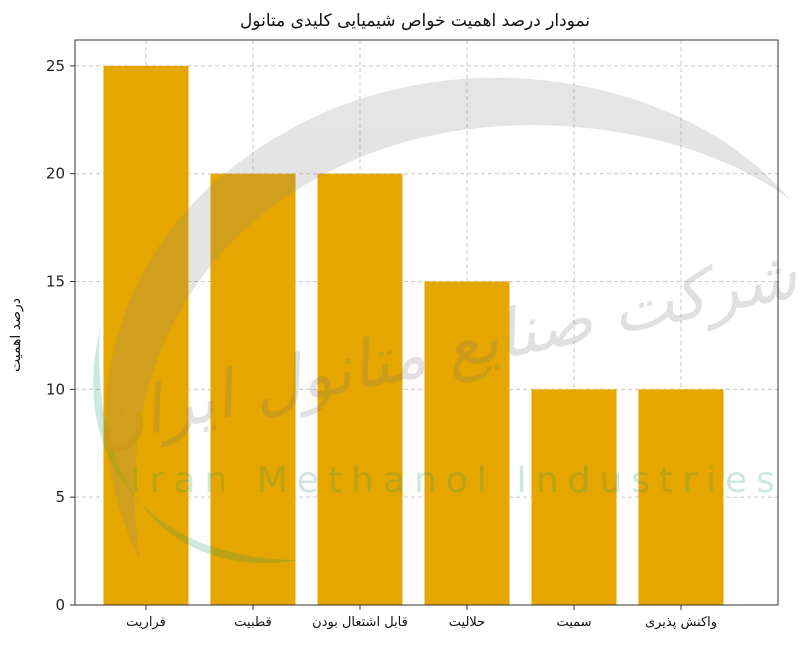 This screenshot has width=800, height=666. I want to click on y-tick-label: 20, so click(55, 174).